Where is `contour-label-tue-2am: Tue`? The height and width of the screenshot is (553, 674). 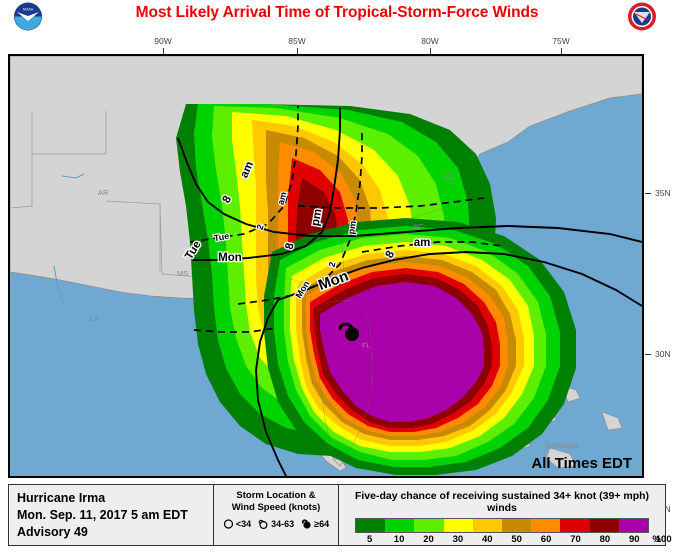 contour-label-tue-2am: Tue is located at coordinates (221, 237).